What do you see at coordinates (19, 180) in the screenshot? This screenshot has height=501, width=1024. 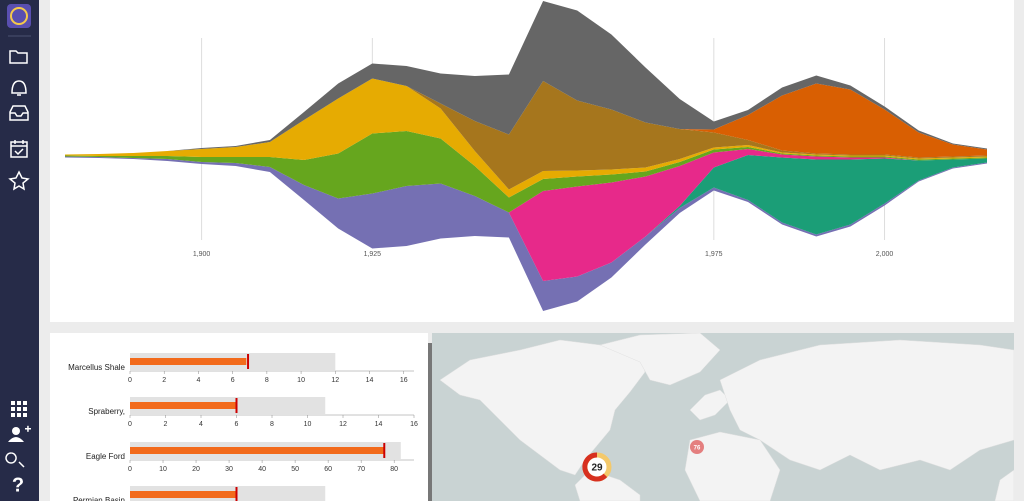 I see `star-icon` at bounding box center [19, 180].